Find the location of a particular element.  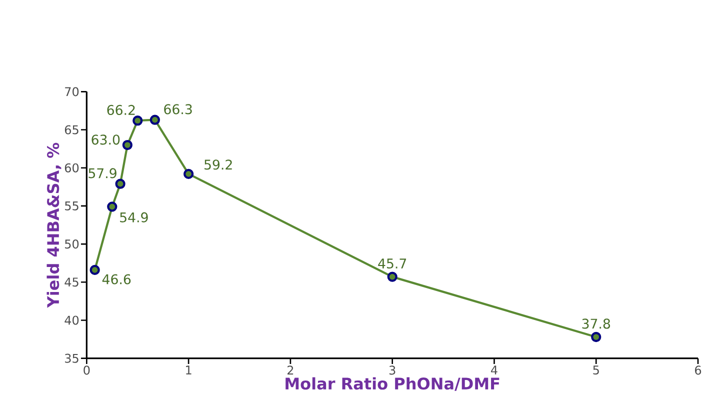

data-label: 63.0 is located at coordinates (106, 139).